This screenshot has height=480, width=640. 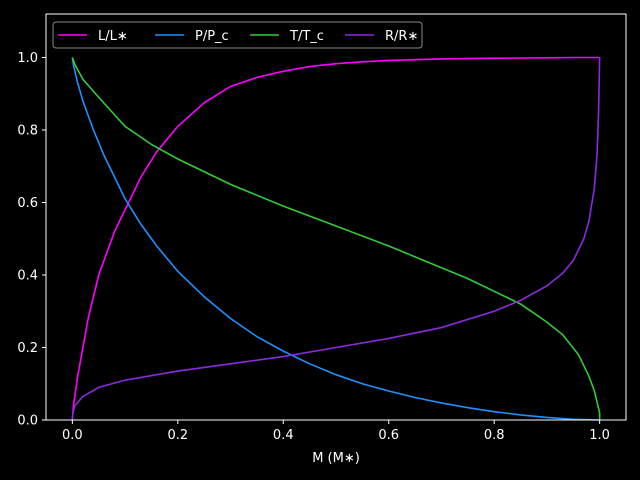 I want to click on y-tick-label: 0.2, so click(x=27, y=348).